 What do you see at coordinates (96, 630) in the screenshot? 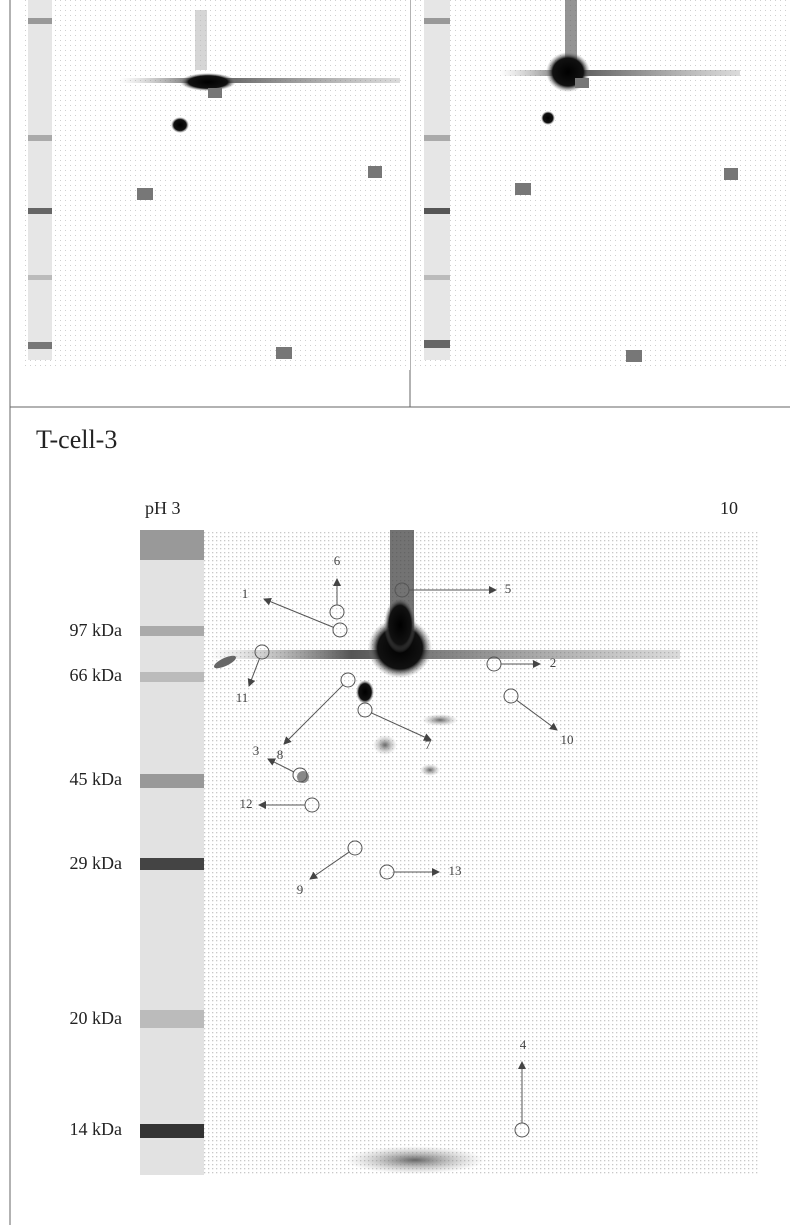
I see `mw-label: 97 kDa` at bounding box center [96, 630].